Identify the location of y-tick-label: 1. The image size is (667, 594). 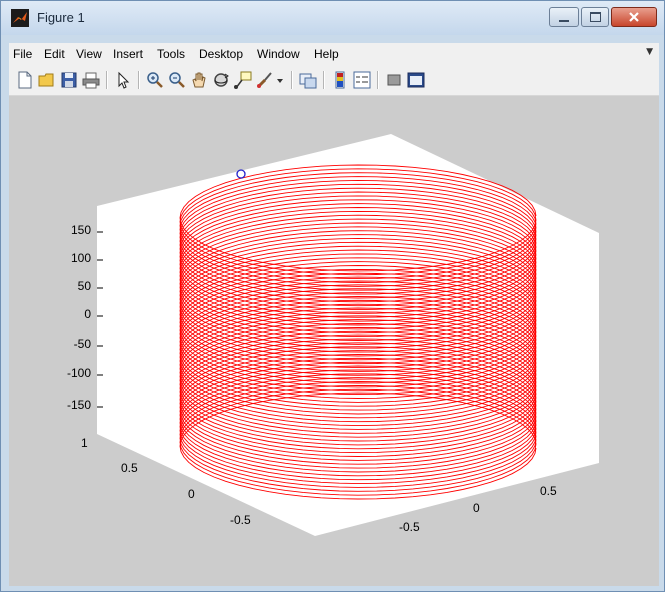
(84, 443).